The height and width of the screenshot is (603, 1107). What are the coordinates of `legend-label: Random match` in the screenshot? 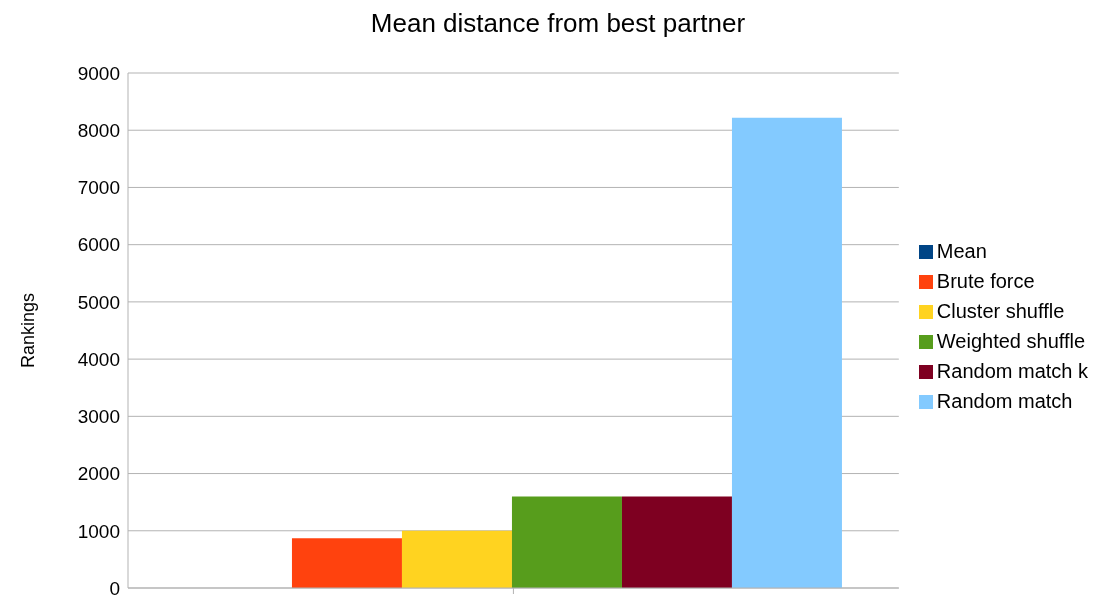 It's located at (1004, 400).